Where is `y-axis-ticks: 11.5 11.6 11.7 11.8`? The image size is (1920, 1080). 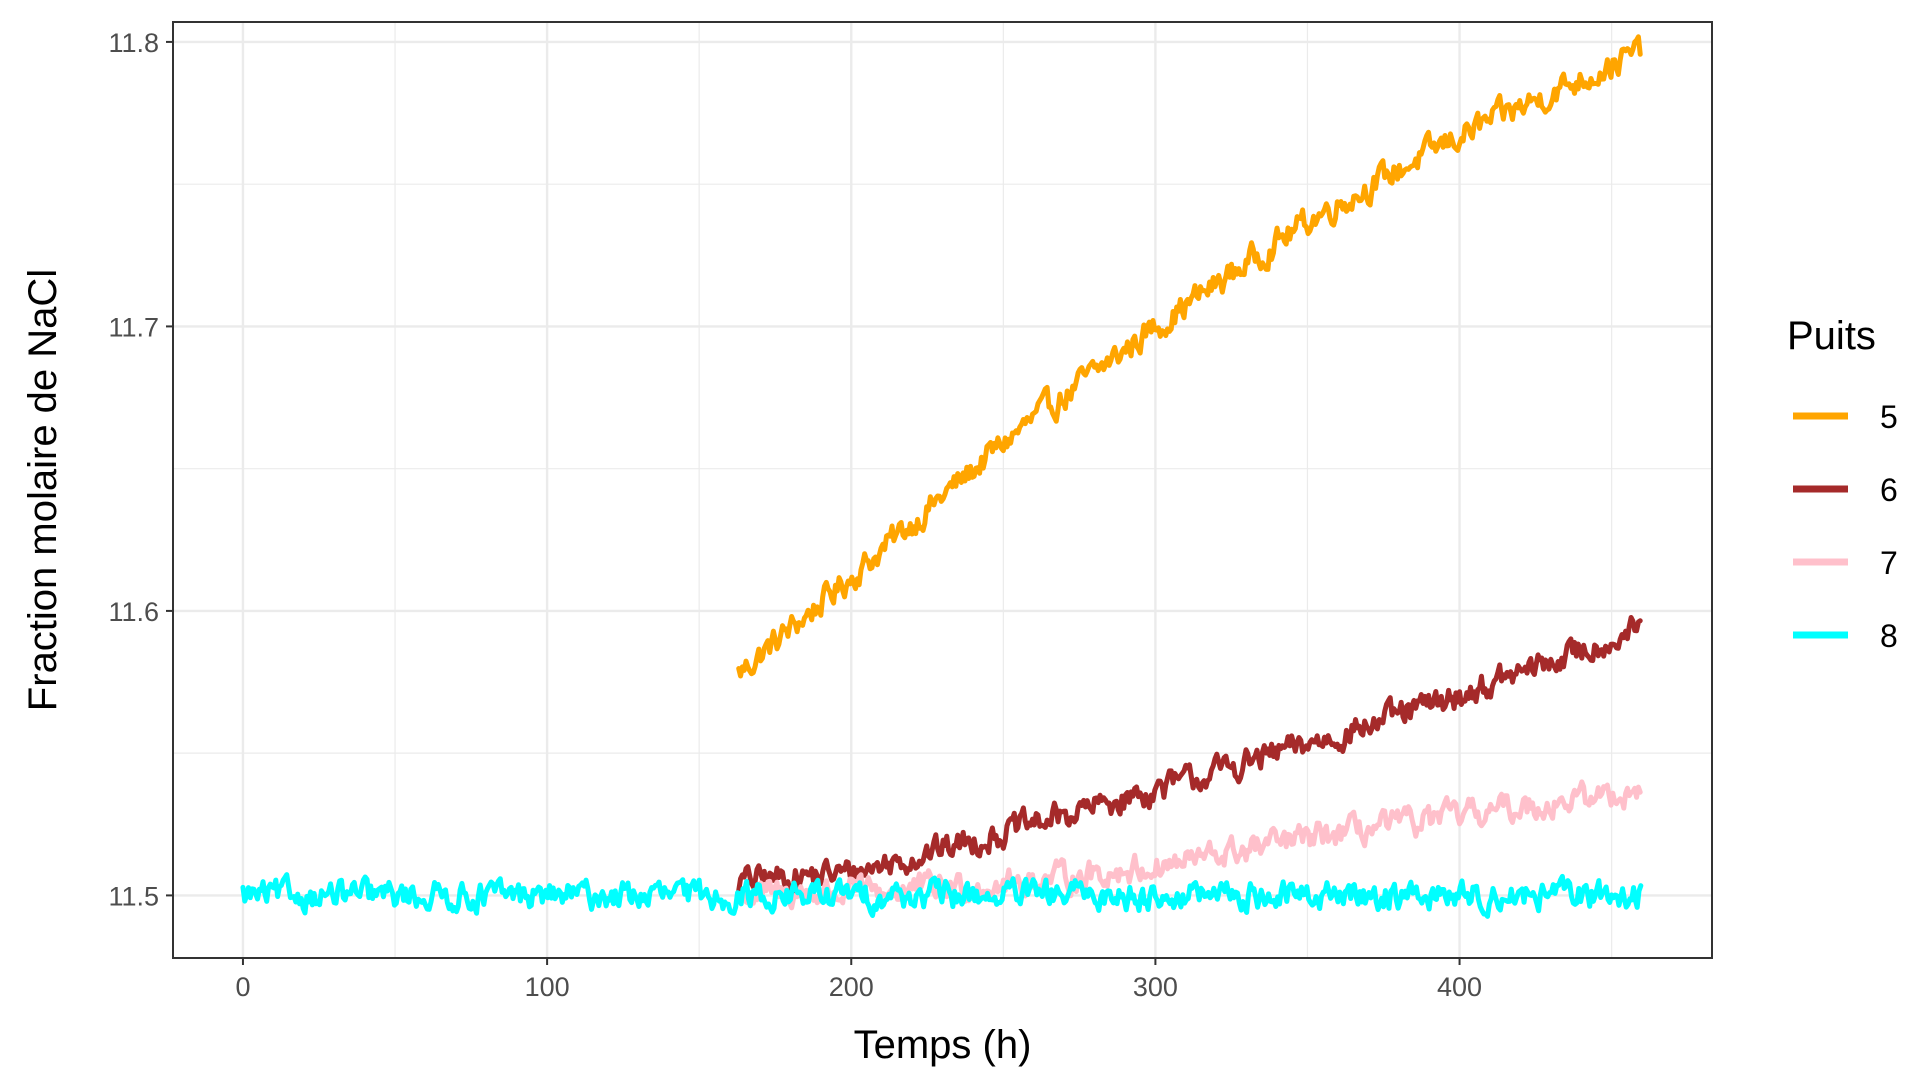 y-axis-ticks: 11.5 11.6 11.7 11.8 is located at coordinates (140, 469).